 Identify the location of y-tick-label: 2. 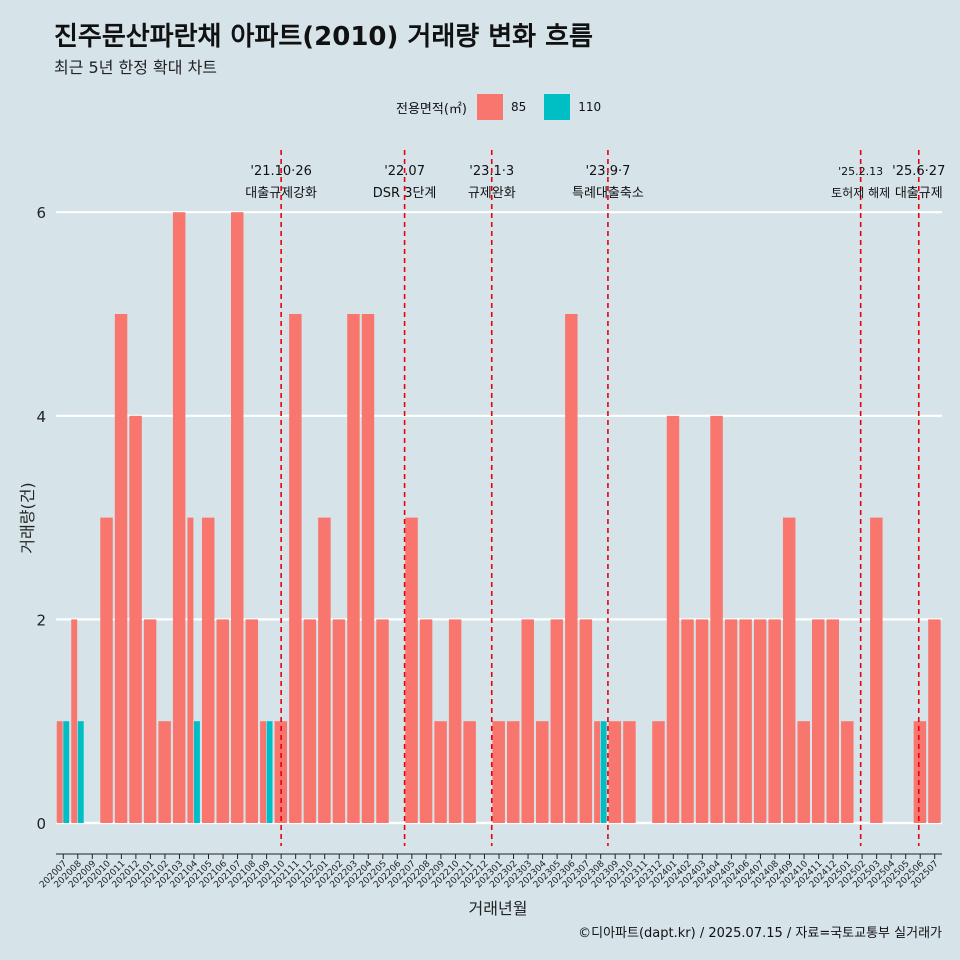
(41, 620).